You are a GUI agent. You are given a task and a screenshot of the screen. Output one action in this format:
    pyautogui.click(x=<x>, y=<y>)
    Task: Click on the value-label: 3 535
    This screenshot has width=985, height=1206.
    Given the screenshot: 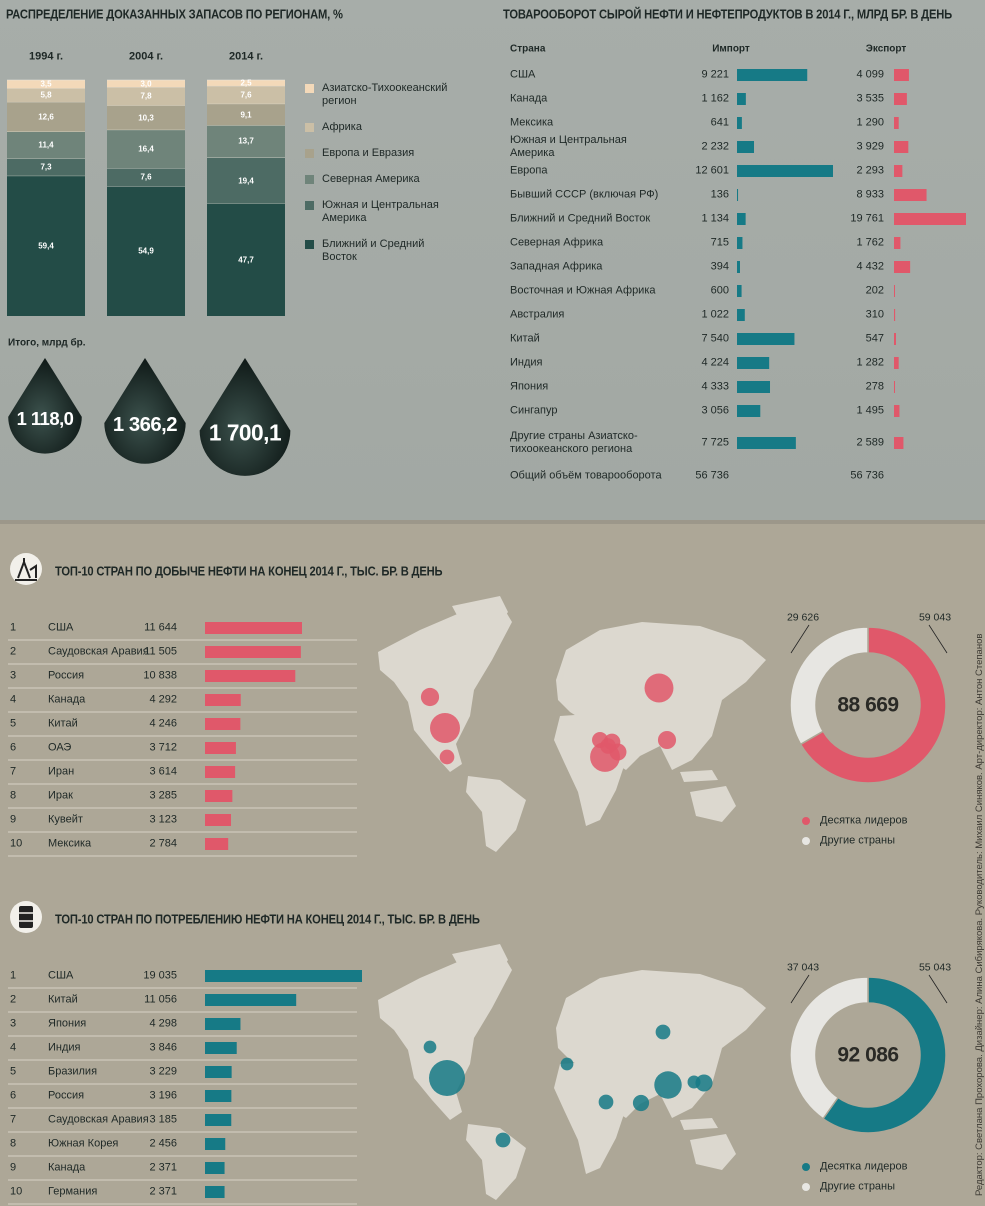 What is the action you would take?
    pyautogui.click(x=870, y=98)
    